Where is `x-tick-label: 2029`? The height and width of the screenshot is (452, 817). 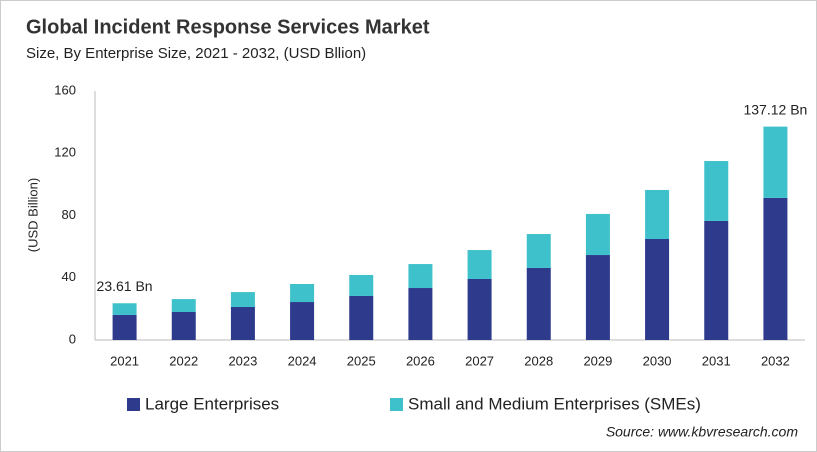 x-tick-label: 2029 is located at coordinates (597, 360).